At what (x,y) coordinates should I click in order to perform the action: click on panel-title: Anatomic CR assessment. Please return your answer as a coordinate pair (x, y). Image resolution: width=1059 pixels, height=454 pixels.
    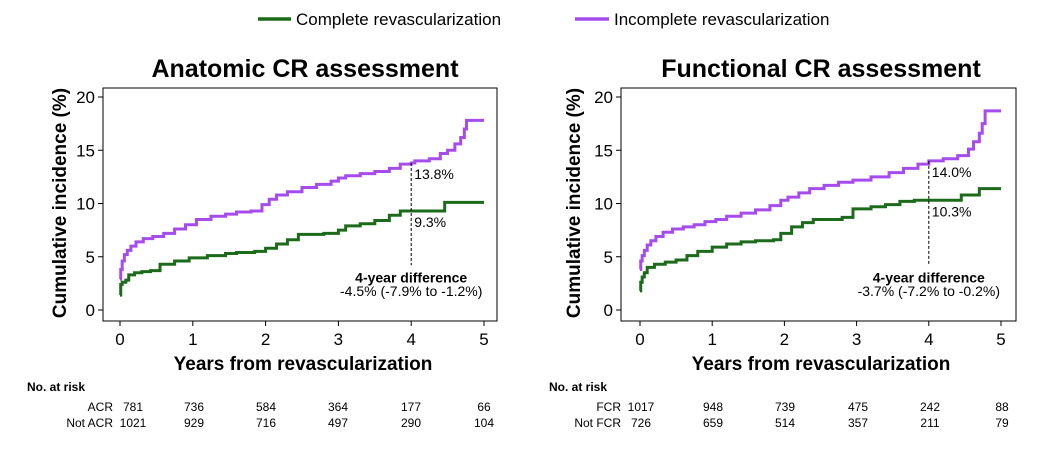
    Looking at the image, I should click on (305, 69).